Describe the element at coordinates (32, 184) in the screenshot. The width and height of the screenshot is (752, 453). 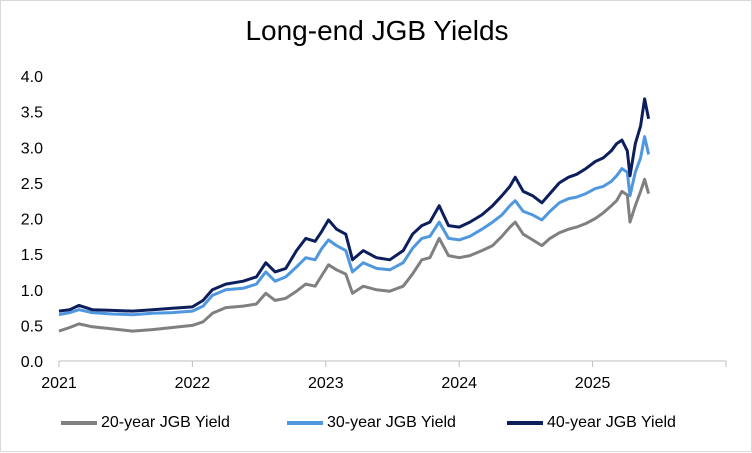
I see `y-tick-label: 2.5` at that location.